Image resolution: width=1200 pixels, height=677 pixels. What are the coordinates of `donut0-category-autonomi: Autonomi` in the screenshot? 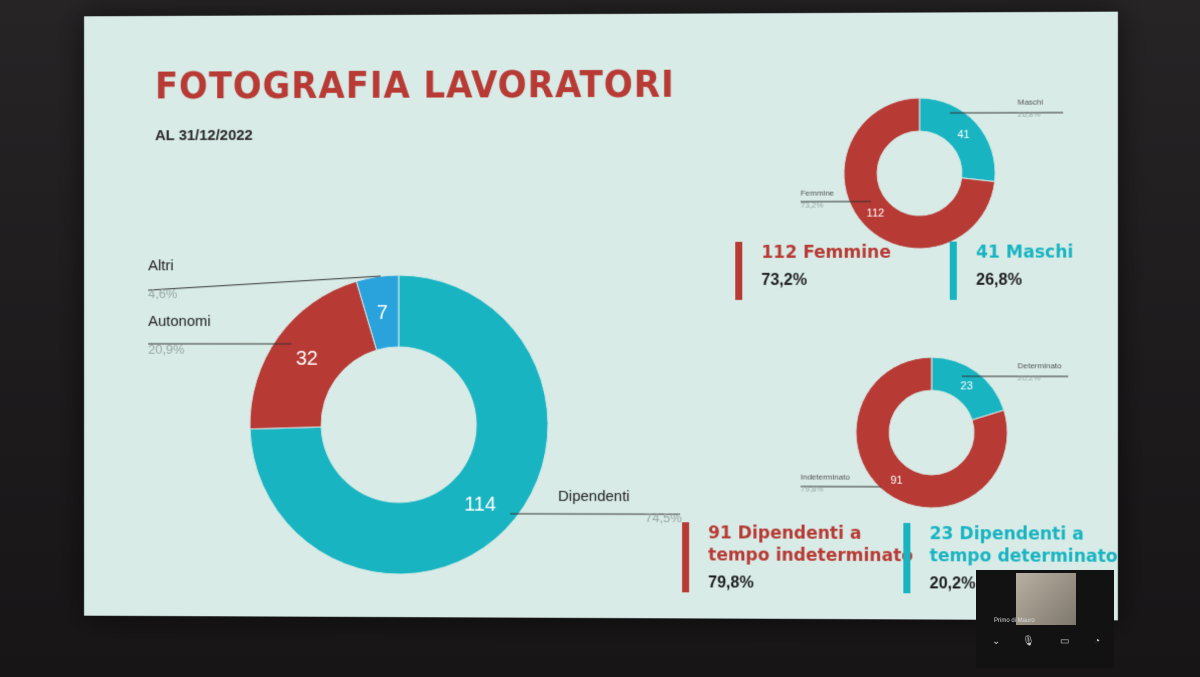 It's located at (179, 321).